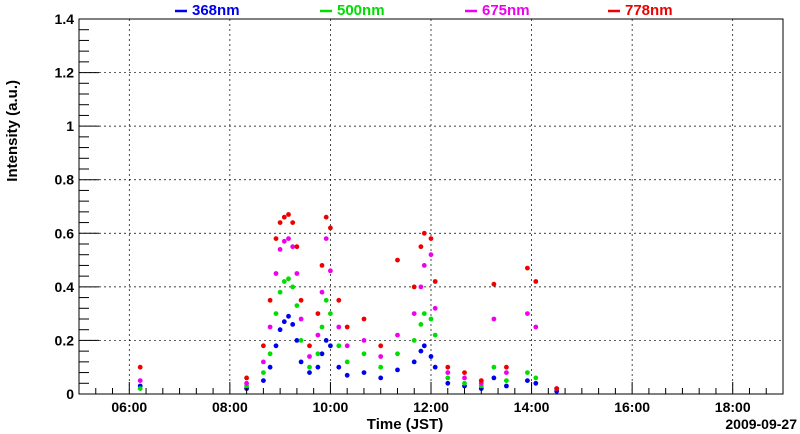 Image resolution: width=800 pixels, height=434 pixels. Describe the element at coordinates (230, 407) in the screenshot. I see `x-tick-label: 08:00` at that location.